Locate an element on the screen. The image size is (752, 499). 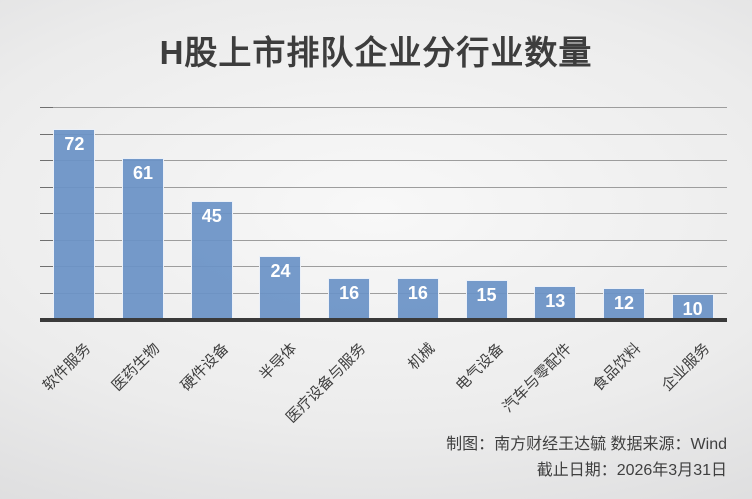
bar-slot: 13 is located at coordinates (555, 214).